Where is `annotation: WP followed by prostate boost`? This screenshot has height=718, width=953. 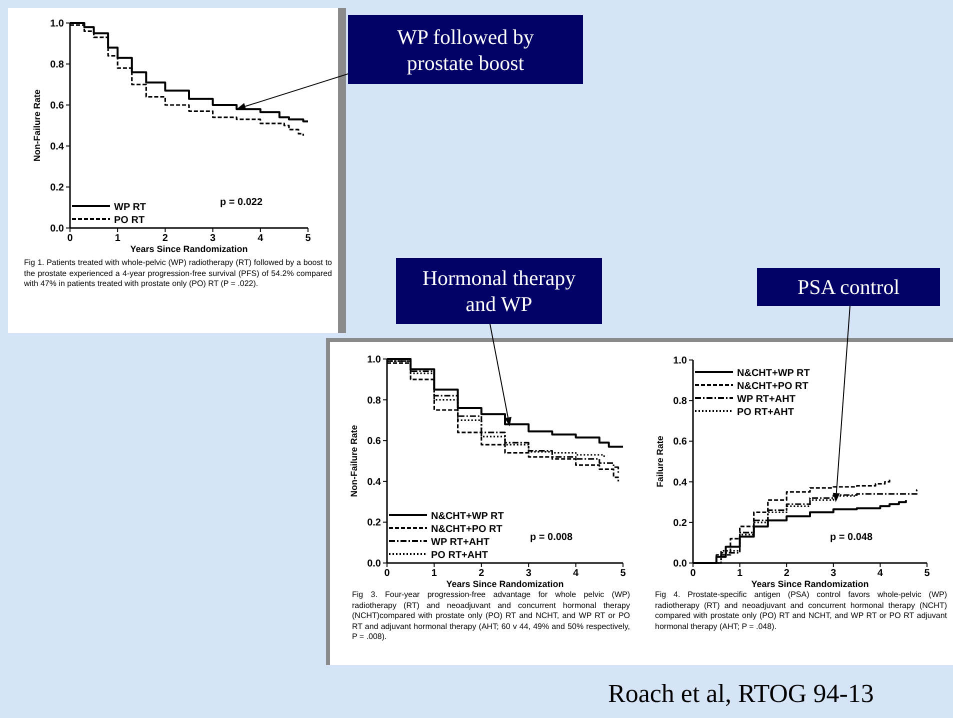 annotation: WP followed by prostate boost is located at coordinates (465, 49).